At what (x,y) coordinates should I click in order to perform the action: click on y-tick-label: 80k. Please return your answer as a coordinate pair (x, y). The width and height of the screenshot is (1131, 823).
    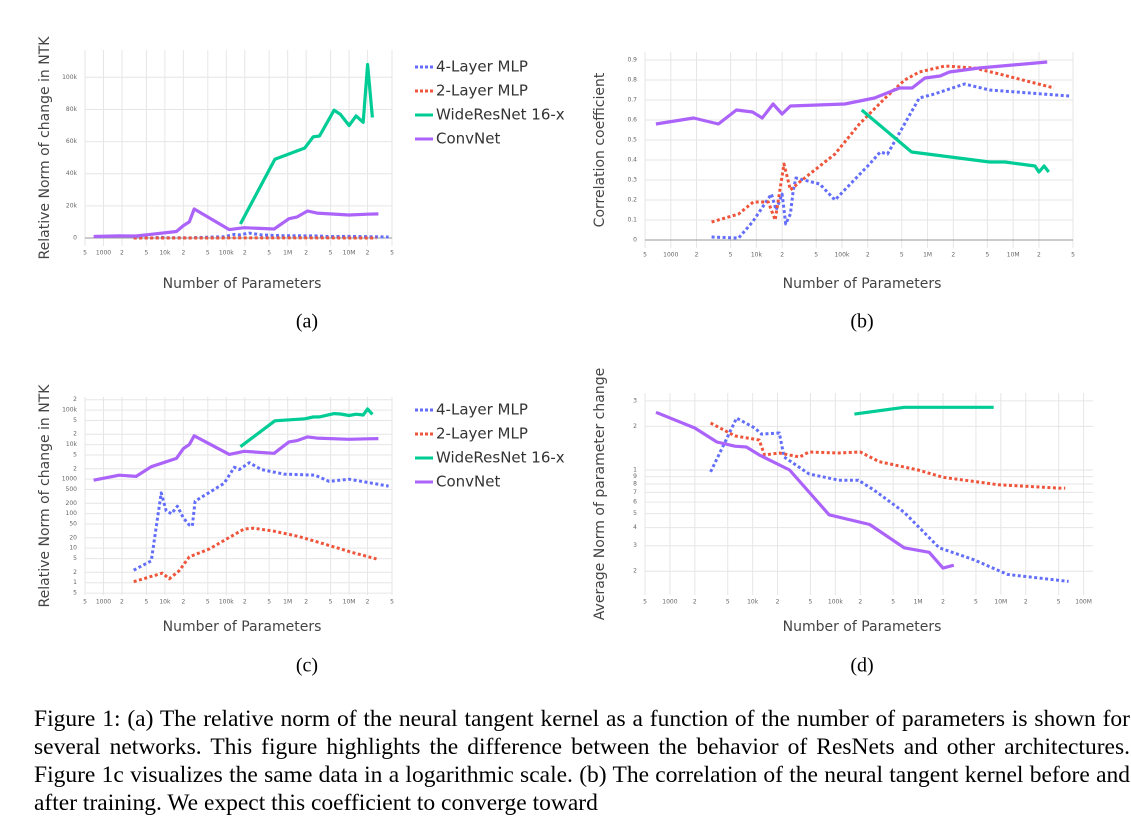
    Looking at the image, I should click on (72, 109).